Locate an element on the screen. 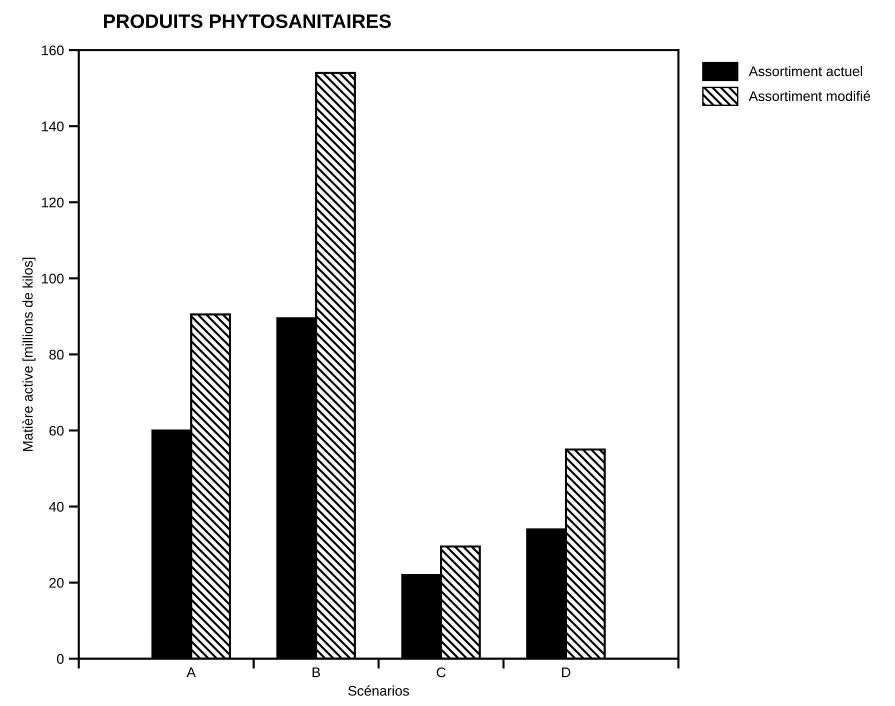 The width and height of the screenshot is (895, 706). x-tick-label: C is located at coordinates (441, 672).